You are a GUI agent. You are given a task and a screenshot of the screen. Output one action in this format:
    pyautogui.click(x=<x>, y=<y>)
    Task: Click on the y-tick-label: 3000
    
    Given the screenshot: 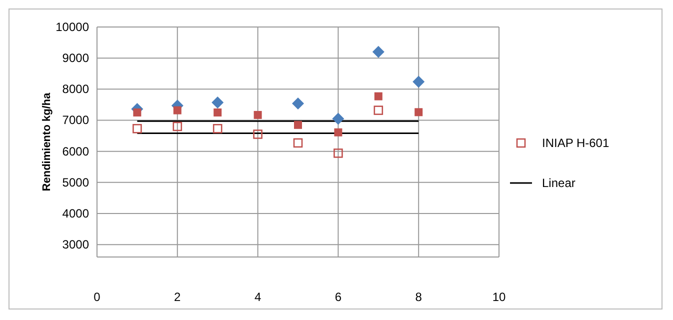 What is the action you would take?
    pyautogui.click(x=76, y=245)
    